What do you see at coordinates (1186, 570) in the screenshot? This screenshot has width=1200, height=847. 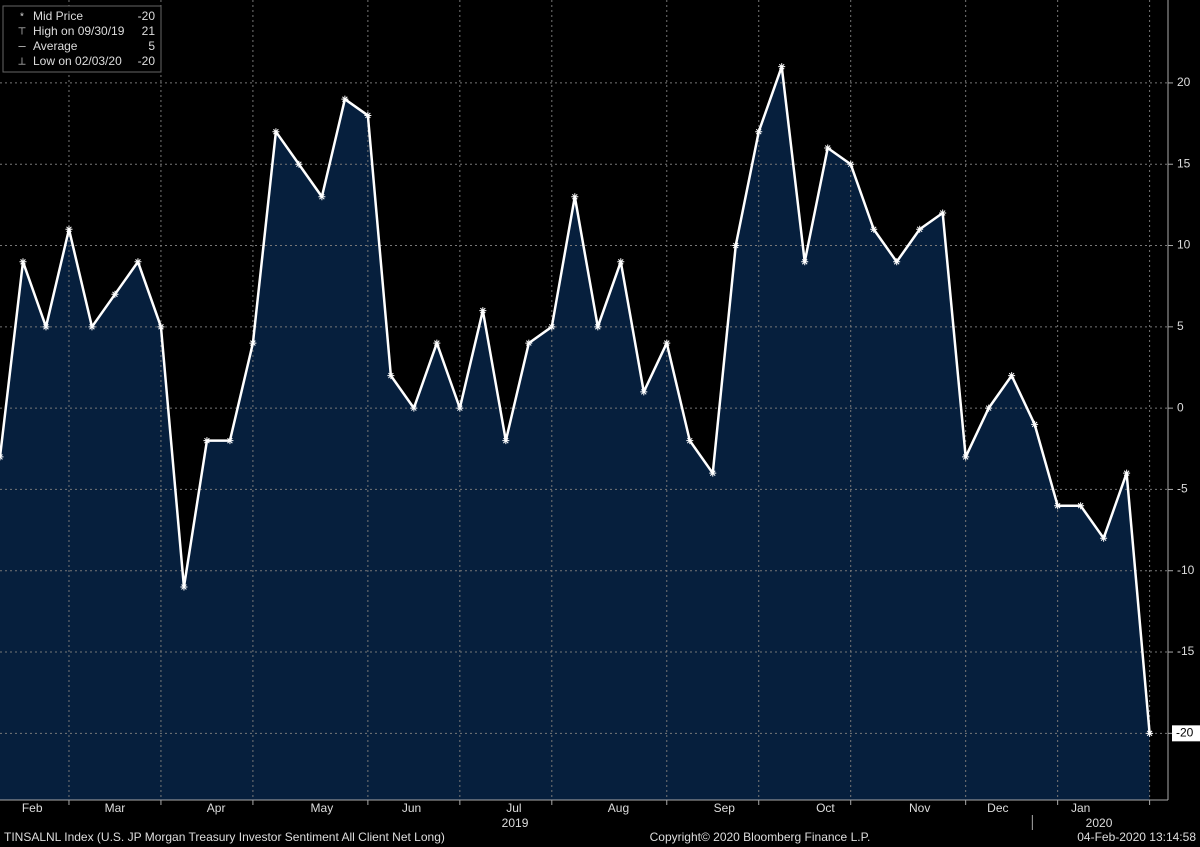 I see `y-tick-label: -10` at bounding box center [1186, 570].